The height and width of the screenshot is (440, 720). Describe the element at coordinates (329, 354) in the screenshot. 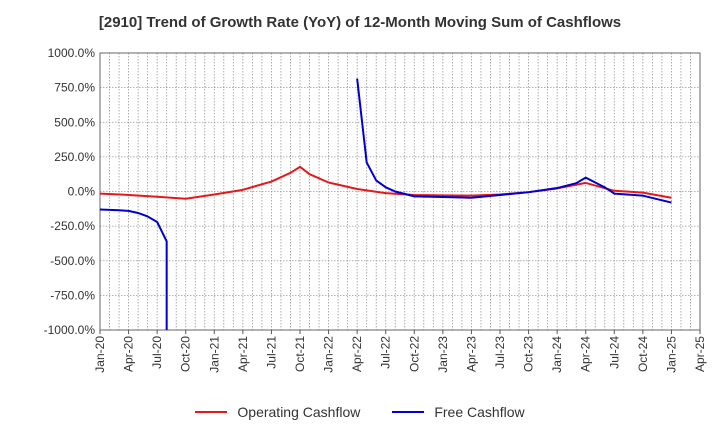

I see `x-tick-label: Jan-22` at that location.